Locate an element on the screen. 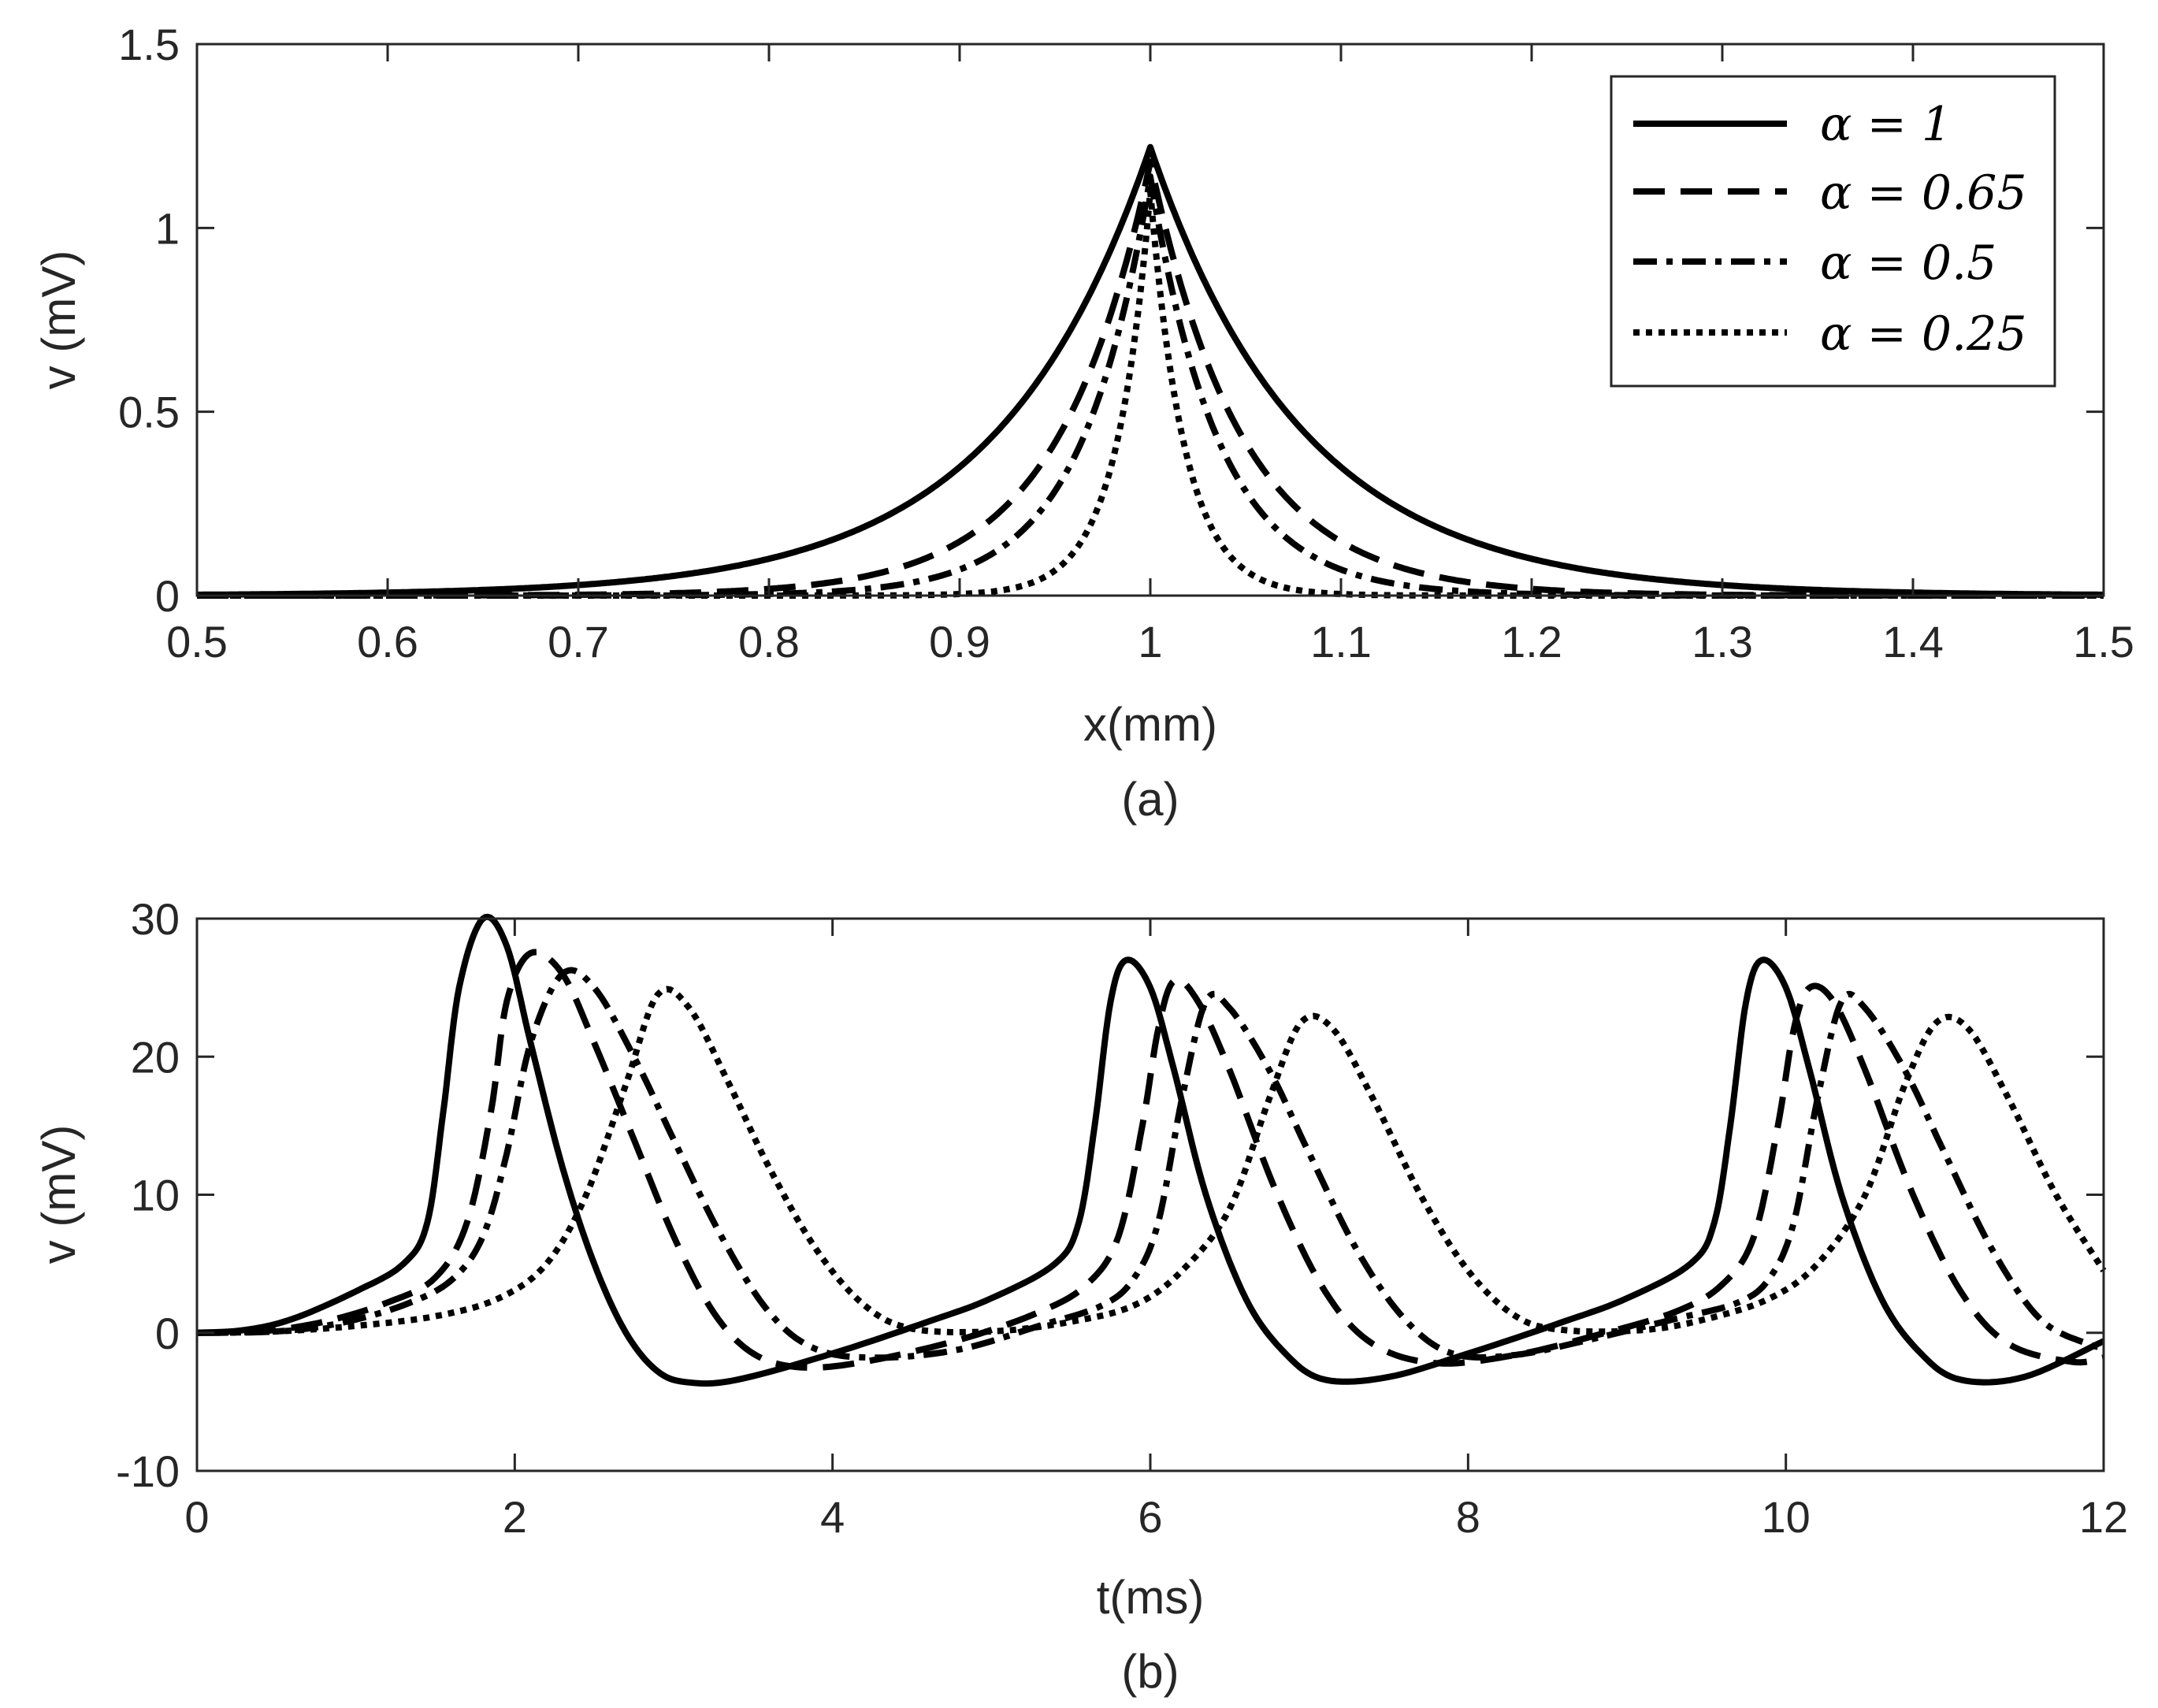 This screenshot has width=2158, height=1708. y-tick-label: -10 is located at coordinates (148, 1471).